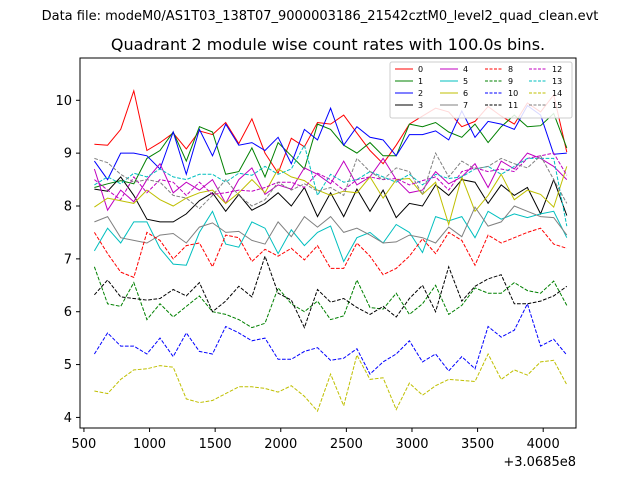 The width and height of the screenshot is (640, 480). I want to click on x-tick-label: 3000, so click(411, 444).